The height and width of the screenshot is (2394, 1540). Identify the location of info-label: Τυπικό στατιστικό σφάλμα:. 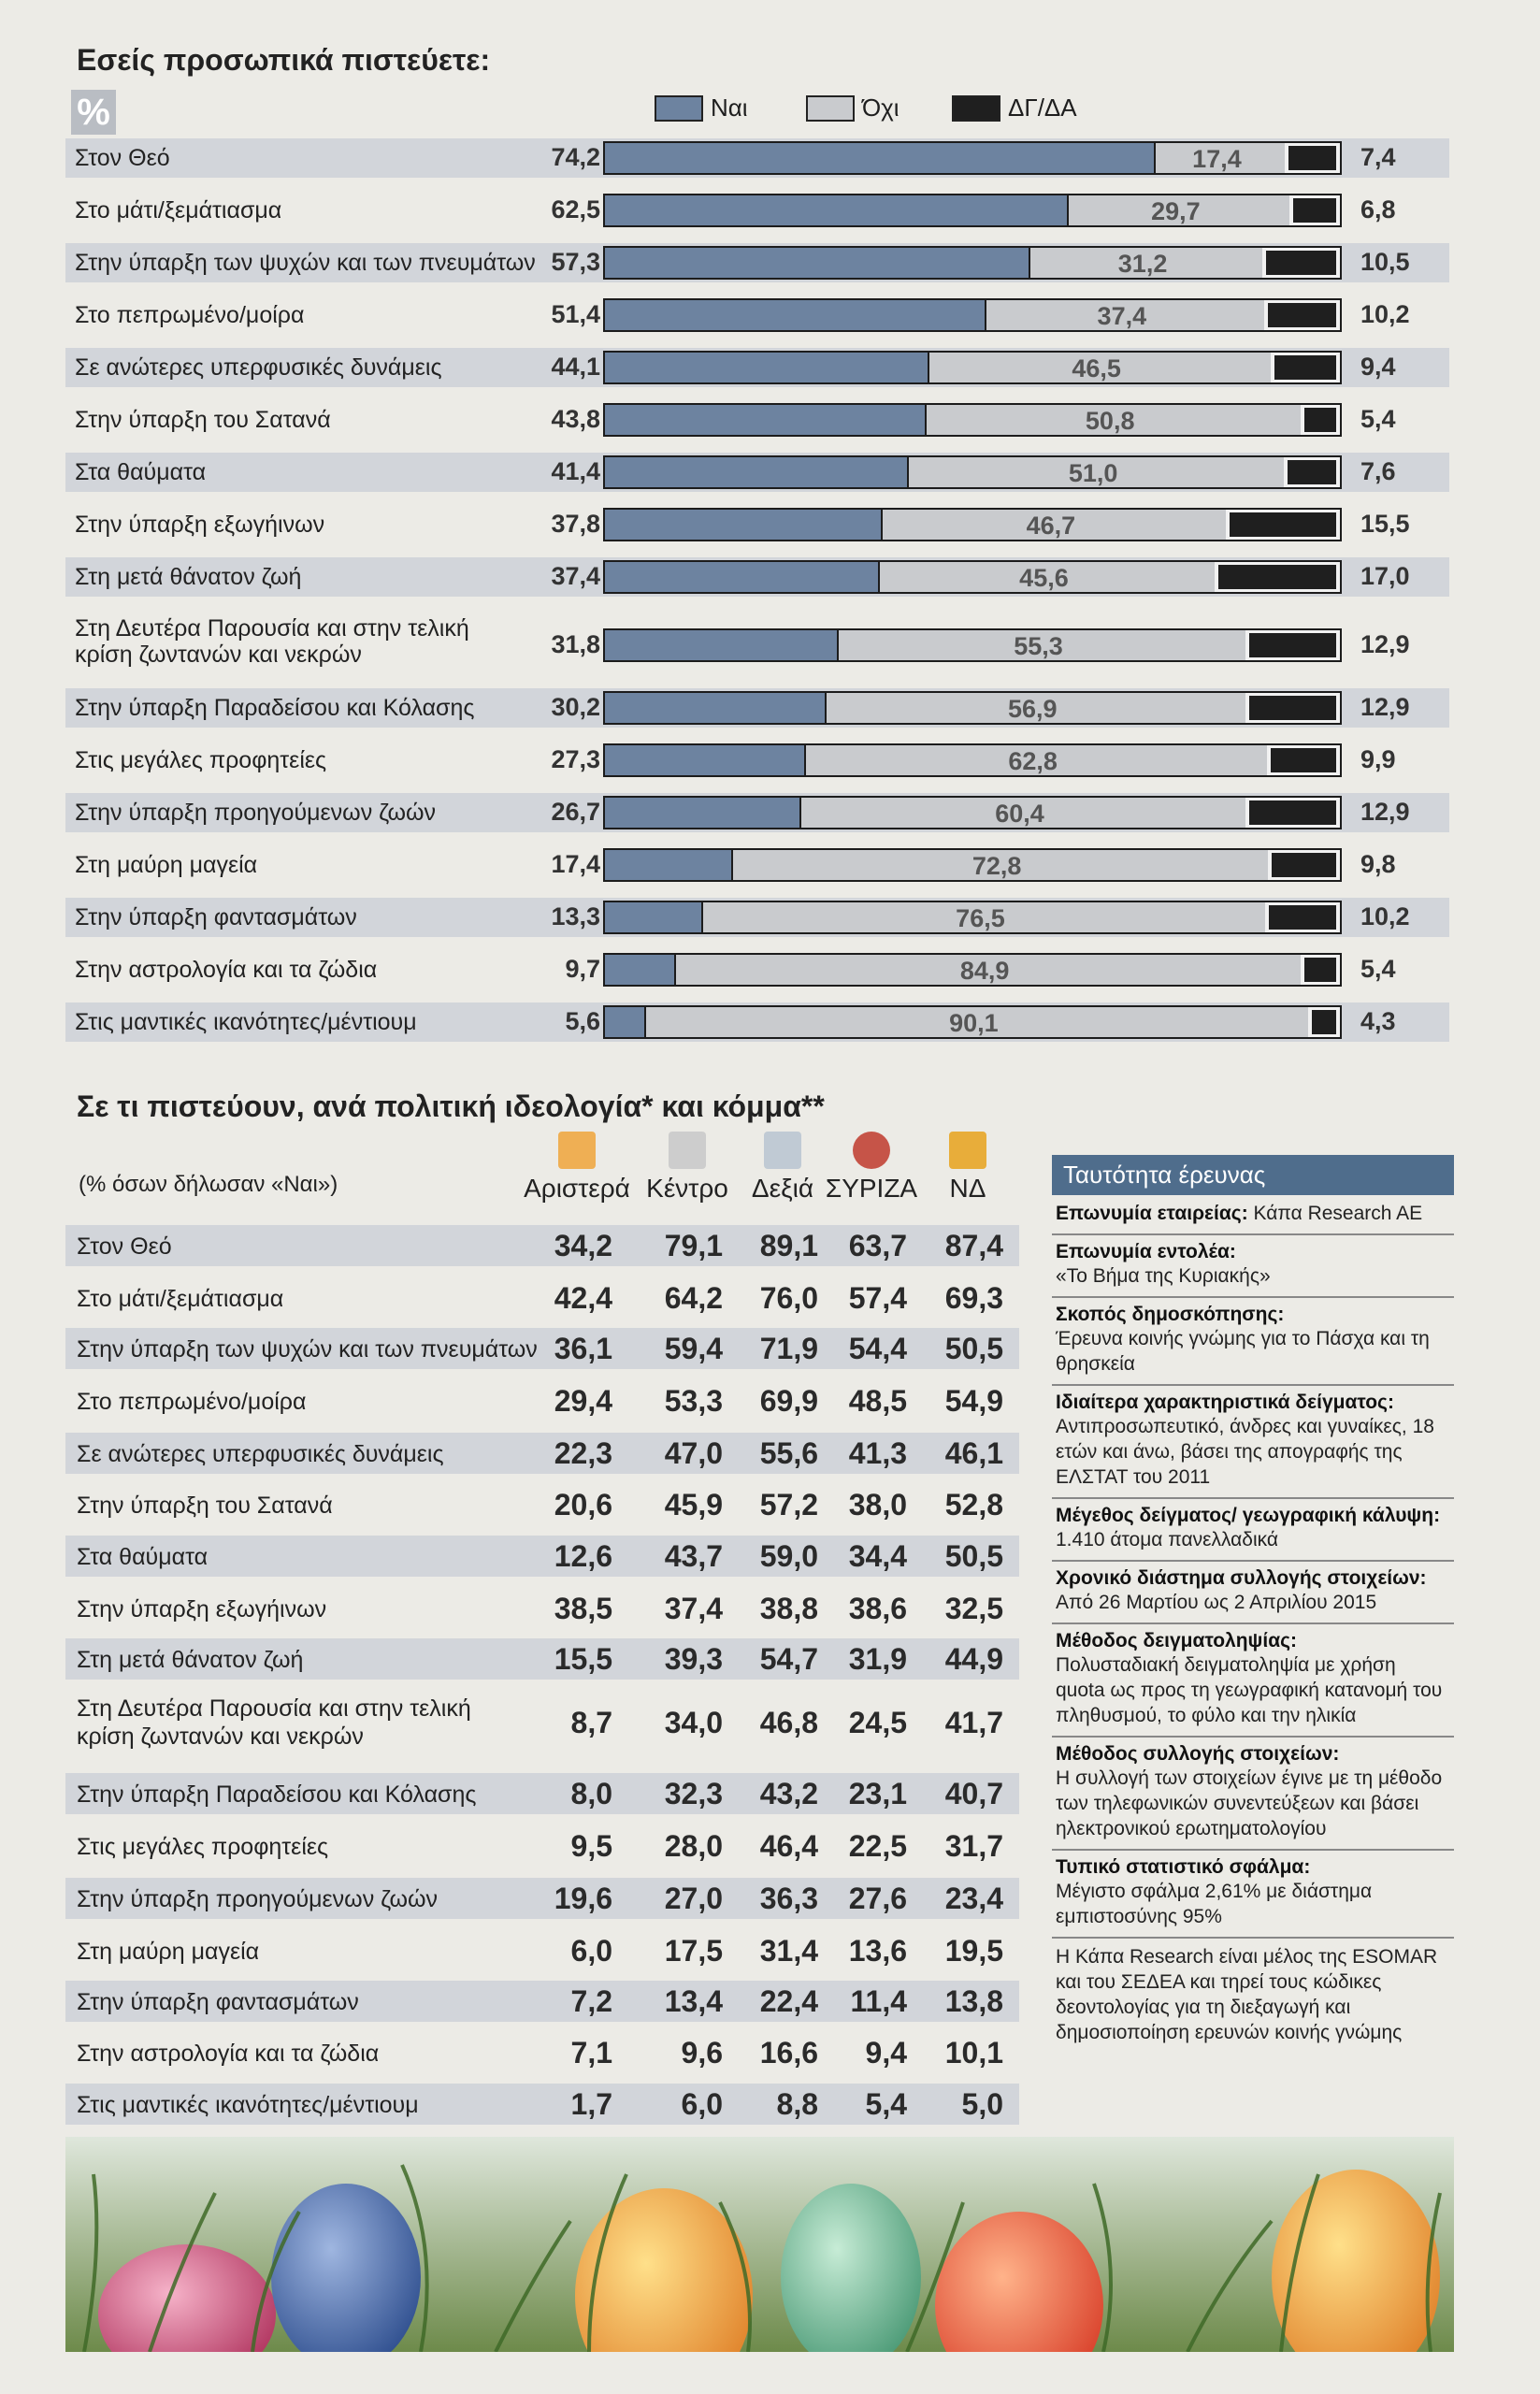
(1183, 1867).